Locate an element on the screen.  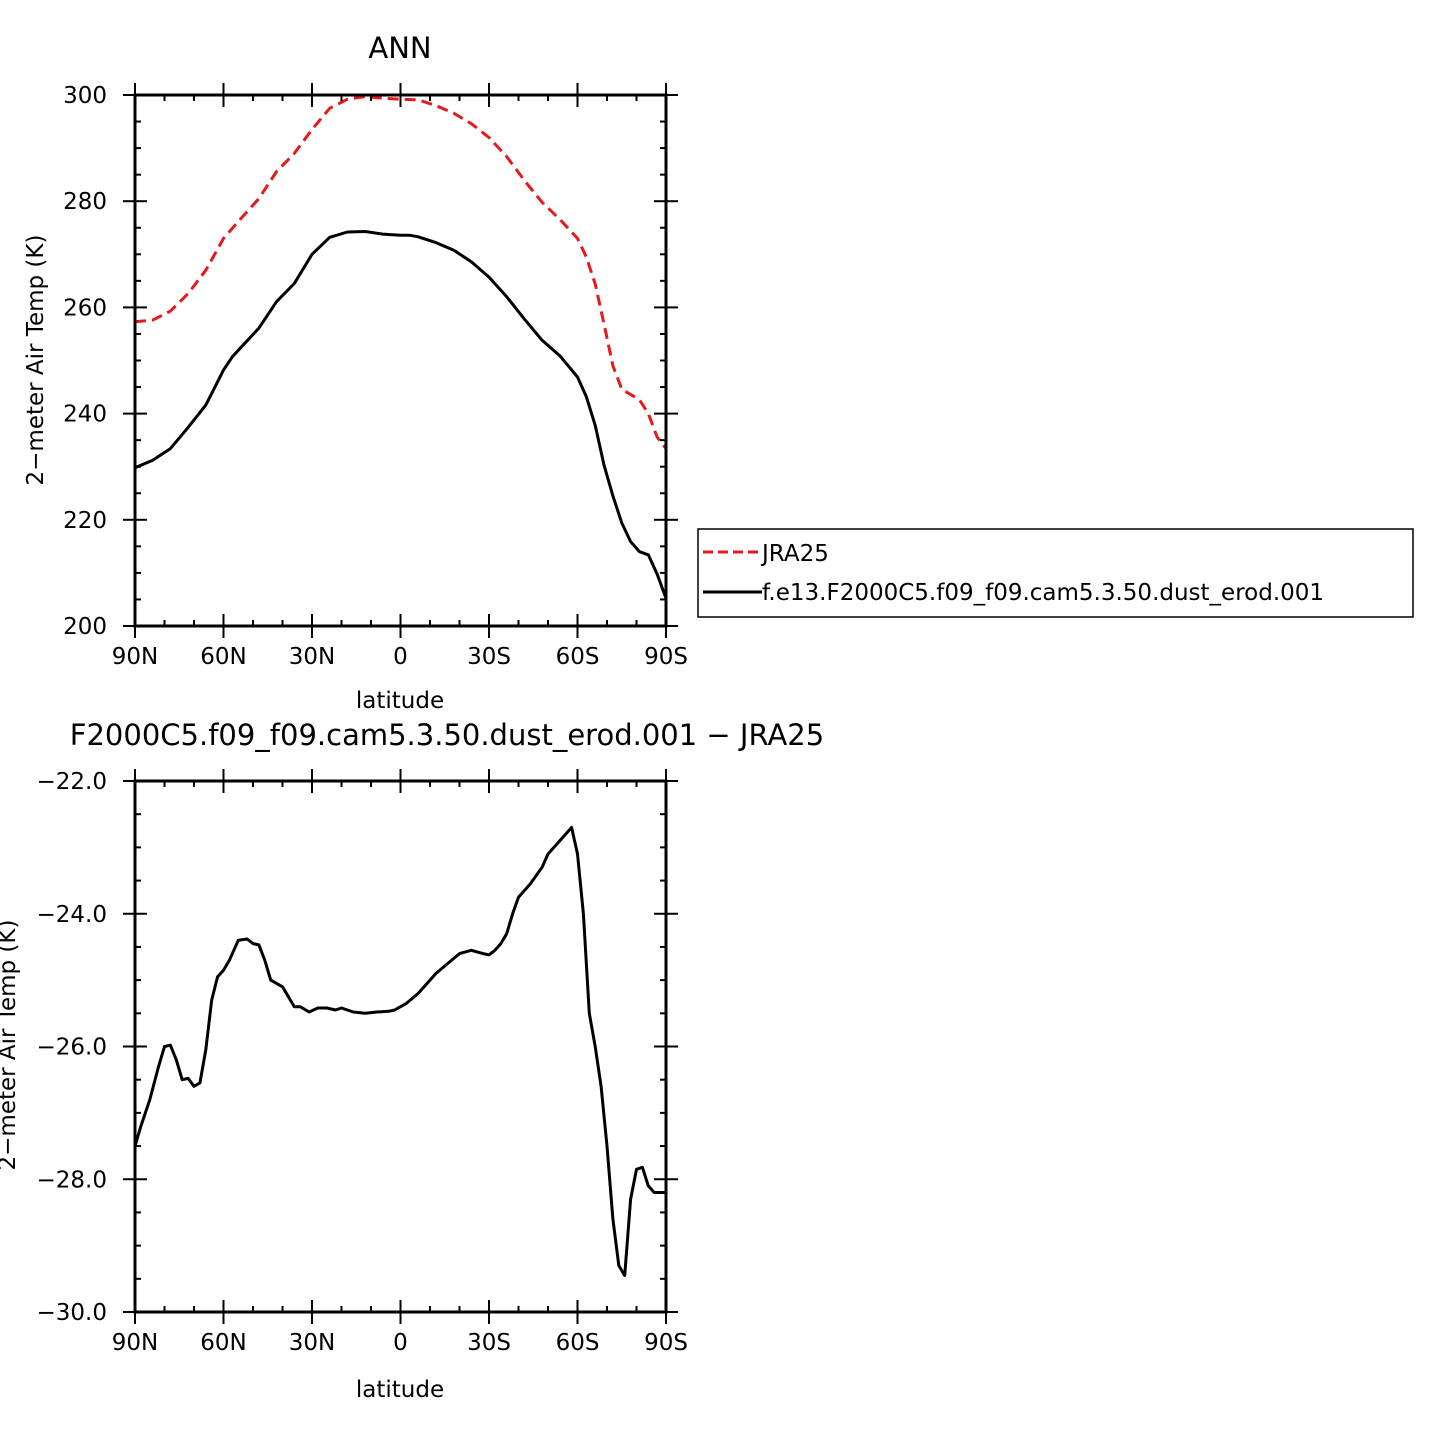
top-chart-xlabel: latitude is located at coordinates (400, 701).